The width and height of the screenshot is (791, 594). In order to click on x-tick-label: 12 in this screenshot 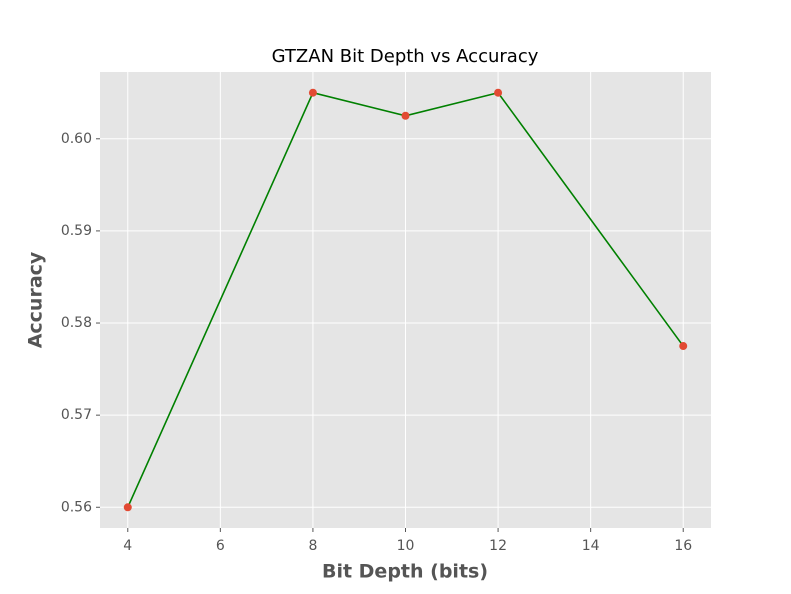, I will do `click(498, 546)`.